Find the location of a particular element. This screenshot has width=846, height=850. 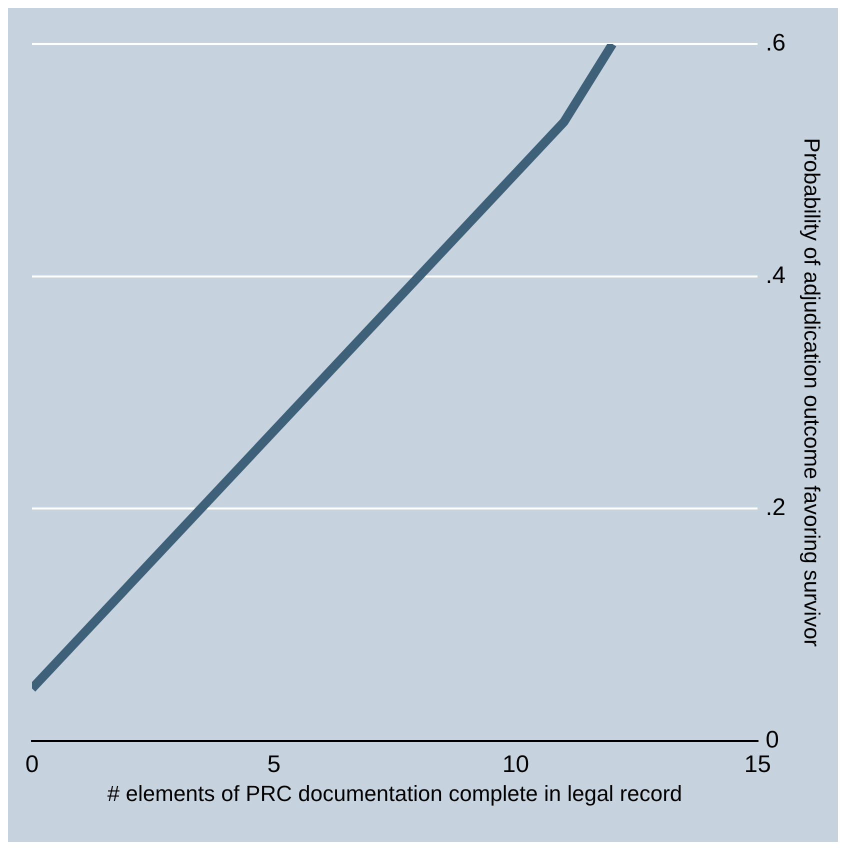

y-tick-label: .2 is located at coordinates (776, 508).